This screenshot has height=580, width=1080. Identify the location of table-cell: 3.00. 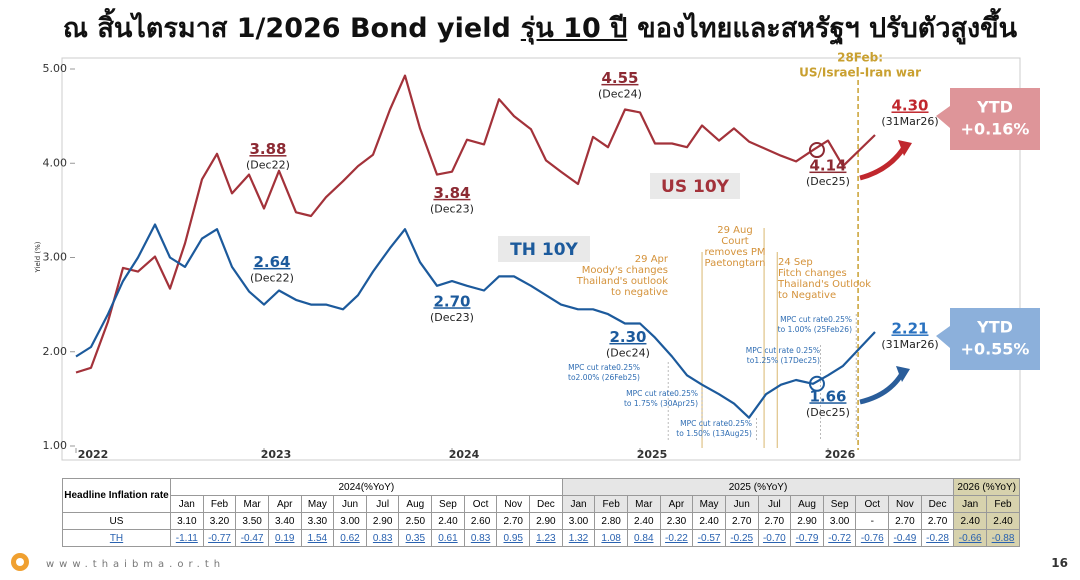
(350, 521).